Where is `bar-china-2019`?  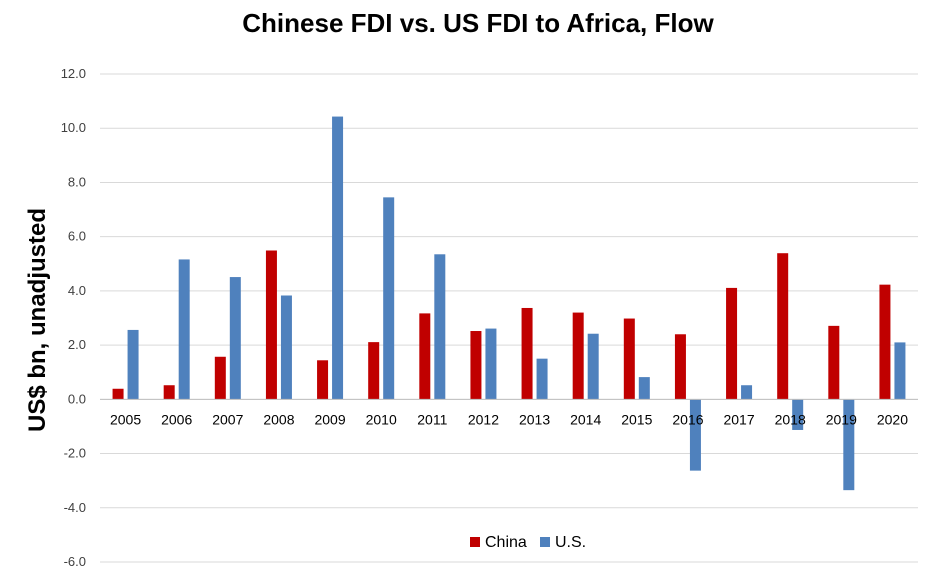 bar-china-2019 is located at coordinates (834, 362).